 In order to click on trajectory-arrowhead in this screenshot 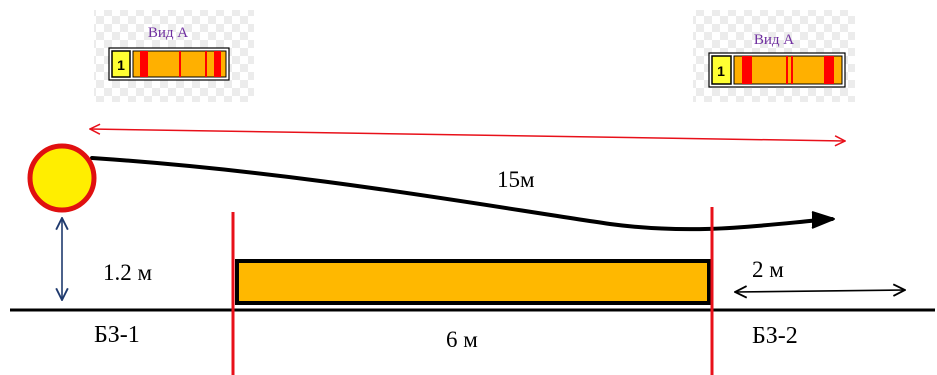, I will do `click(823, 220)`.